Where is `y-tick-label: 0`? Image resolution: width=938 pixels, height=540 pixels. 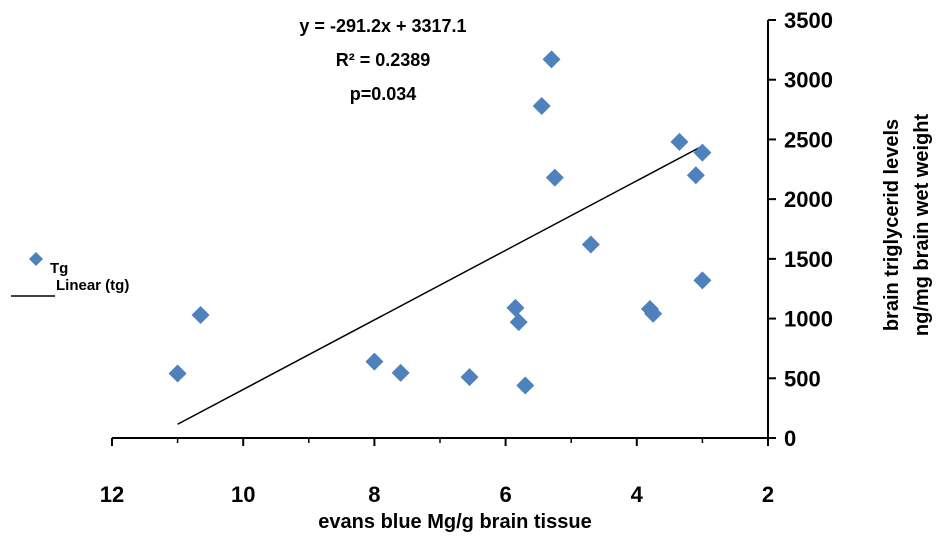
y-tick-label: 0 is located at coordinates (790, 438).